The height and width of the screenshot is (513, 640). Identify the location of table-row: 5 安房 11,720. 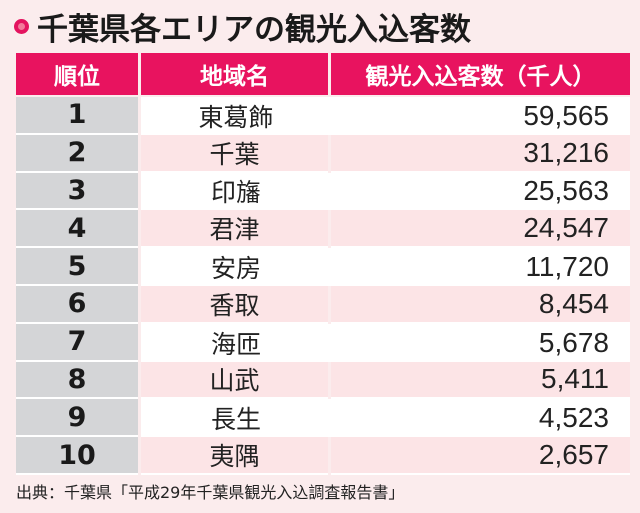
(323, 267).